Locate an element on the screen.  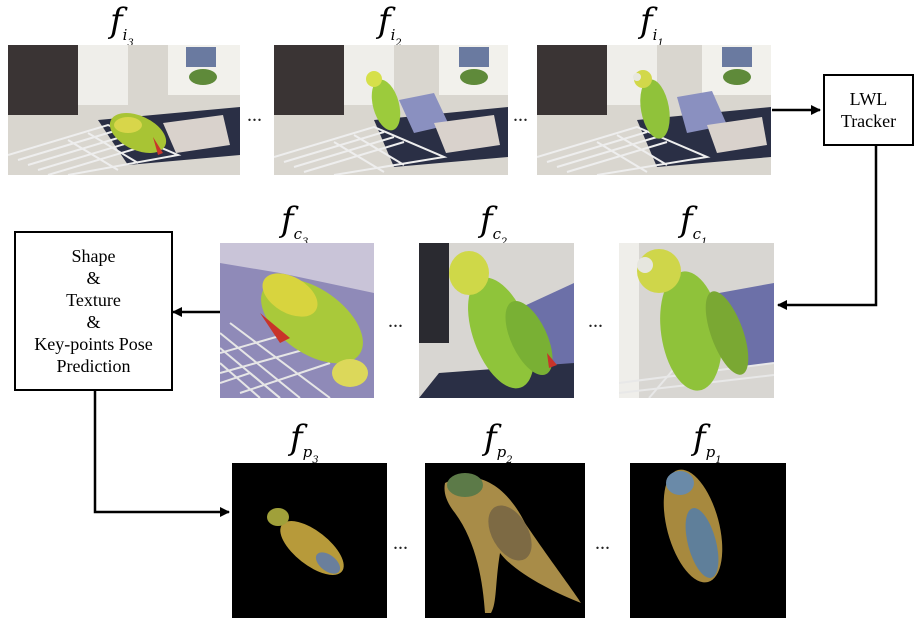
label-f-i2: fi2 is located at coordinates (390, 25).